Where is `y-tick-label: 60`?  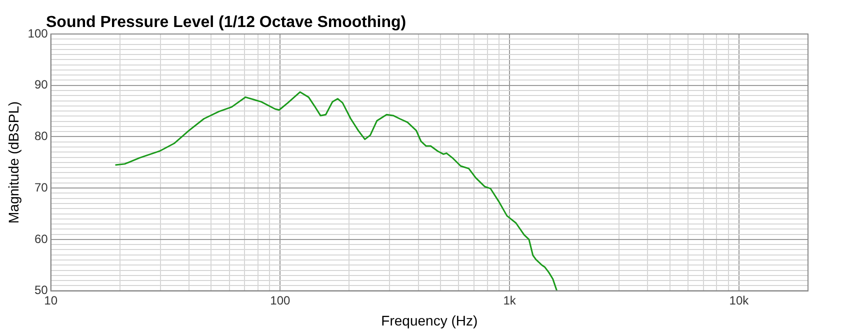 y-tick-label: 60 is located at coordinates (41, 239).